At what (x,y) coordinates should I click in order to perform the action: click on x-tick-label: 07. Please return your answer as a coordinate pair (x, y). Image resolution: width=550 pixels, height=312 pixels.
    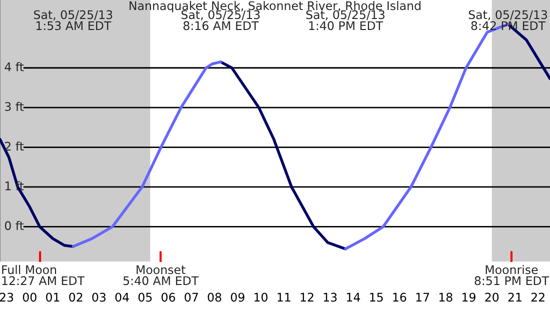
    Looking at the image, I should click on (191, 297).